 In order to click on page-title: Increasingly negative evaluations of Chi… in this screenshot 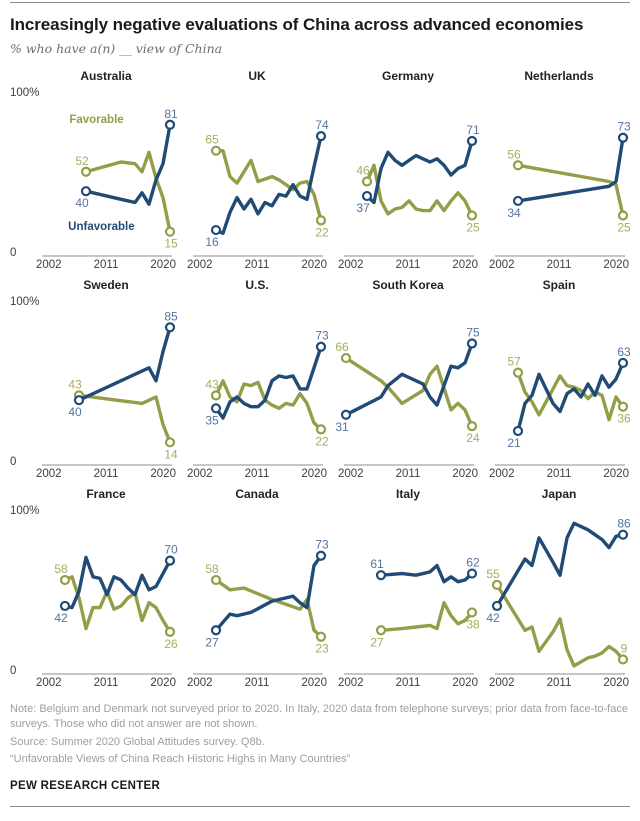, I will do `click(297, 24)`.